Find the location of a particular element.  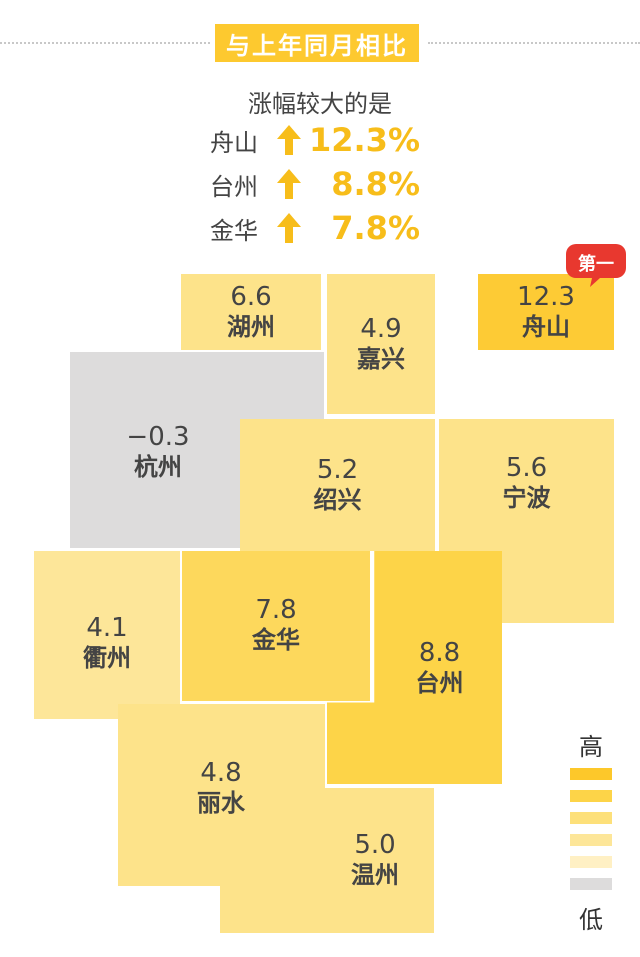

top-value: 7.8% is located at coordinates (375, 228).